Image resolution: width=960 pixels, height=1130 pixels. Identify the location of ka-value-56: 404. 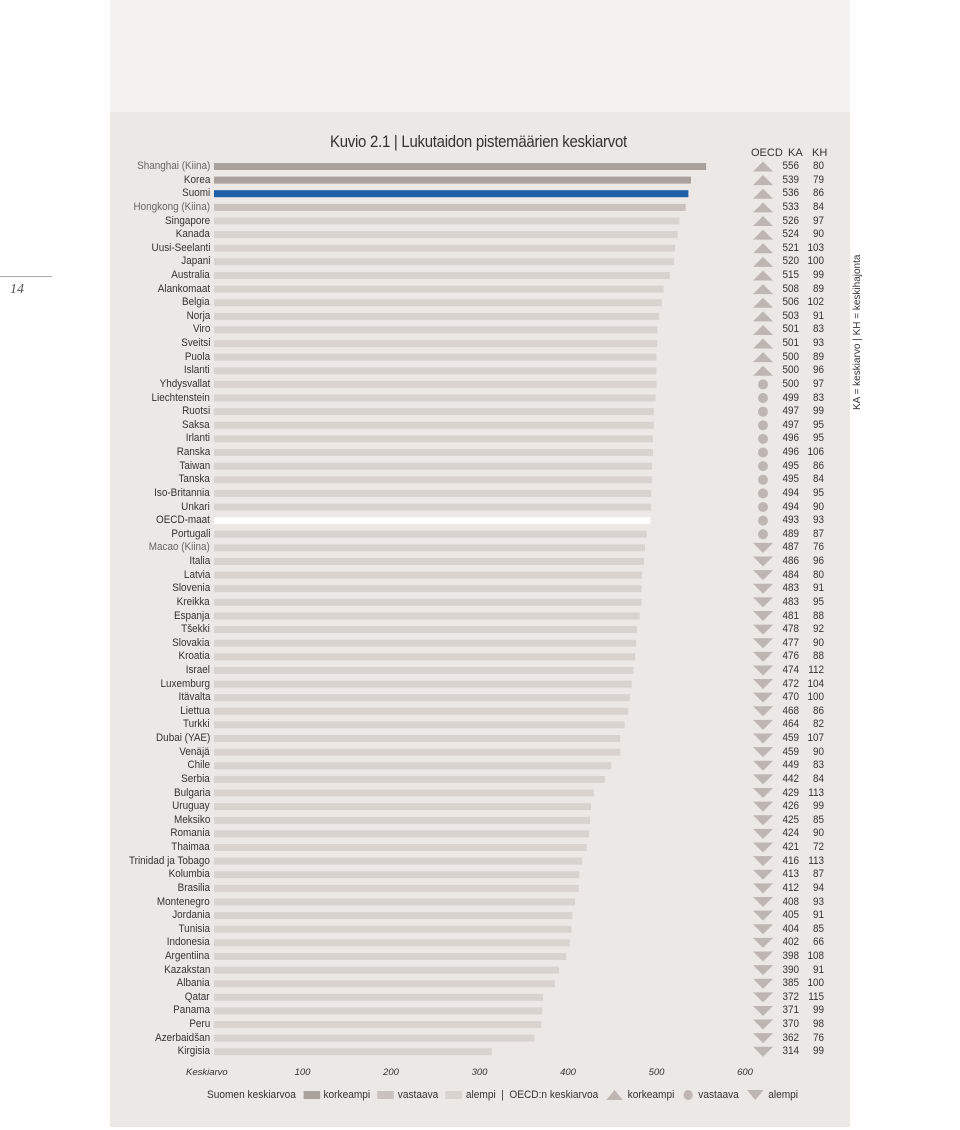
(790, 928).